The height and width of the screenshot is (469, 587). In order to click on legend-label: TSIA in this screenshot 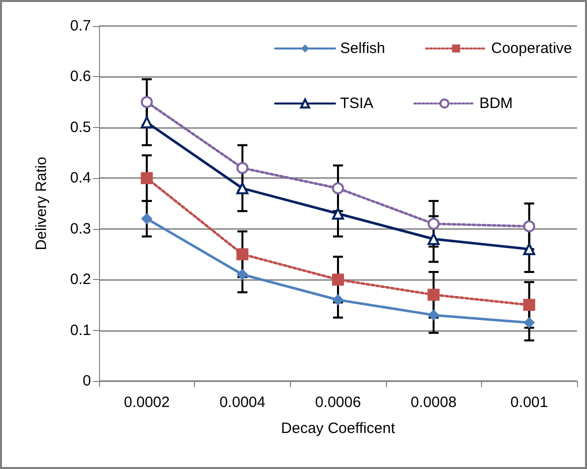, I will do `click(357, 103)`.